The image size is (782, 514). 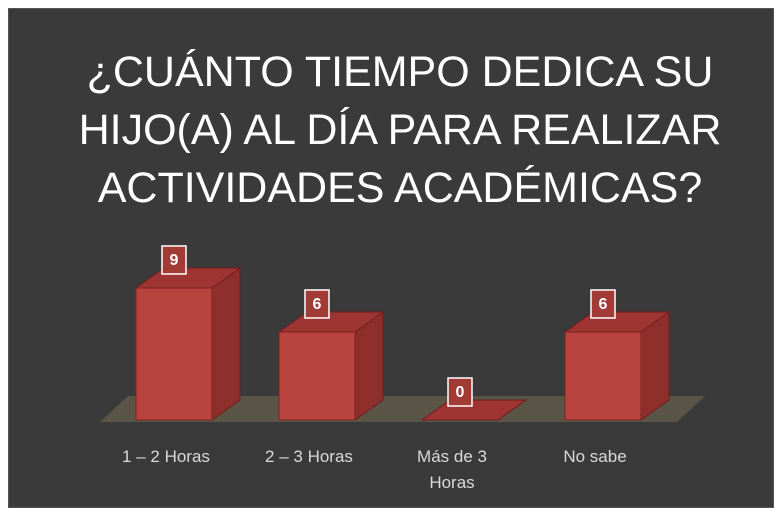 What do you see at coordinates (166, 456) in the screenshot?
I see `x-tick-label: 1 – 2 Horas` at bounding box center [166, 456].